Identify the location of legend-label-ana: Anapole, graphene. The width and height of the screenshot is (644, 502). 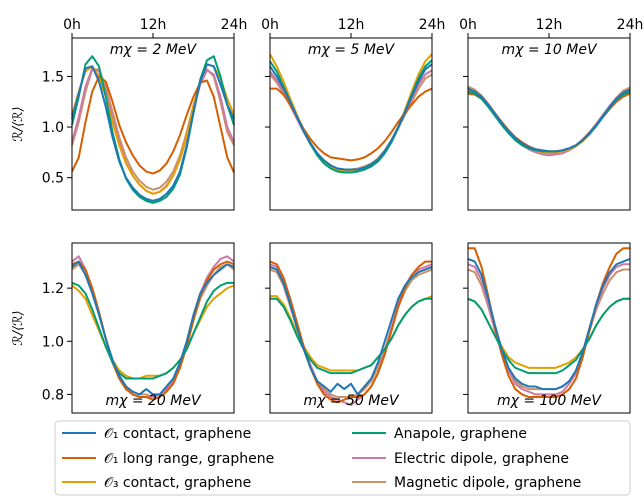
(460, 434).